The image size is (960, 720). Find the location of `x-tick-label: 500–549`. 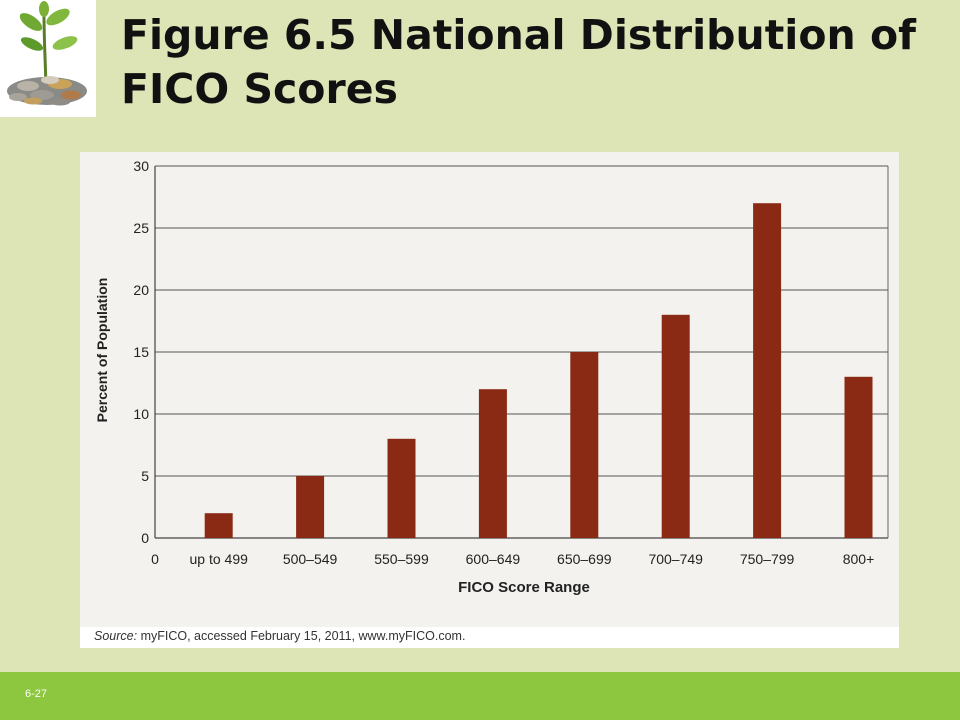

x-tick-label: 500–549 is located at coordinates (310, 559).